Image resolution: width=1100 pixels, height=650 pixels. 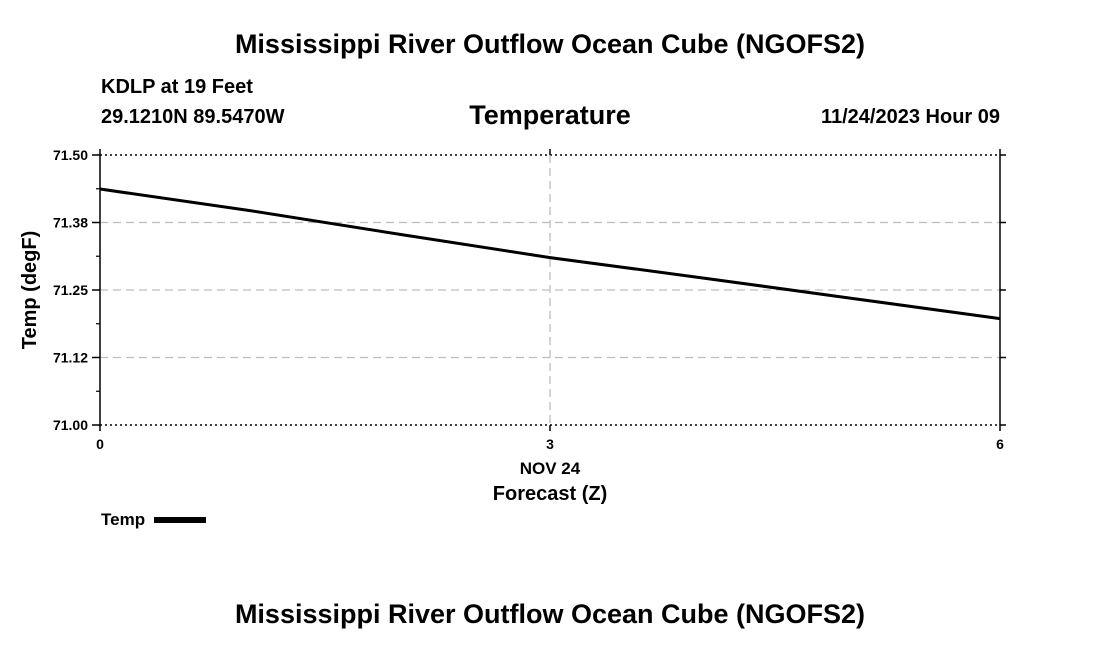 I want to click on y-axis-label: Temp (degF), so click(x=30, y=290).